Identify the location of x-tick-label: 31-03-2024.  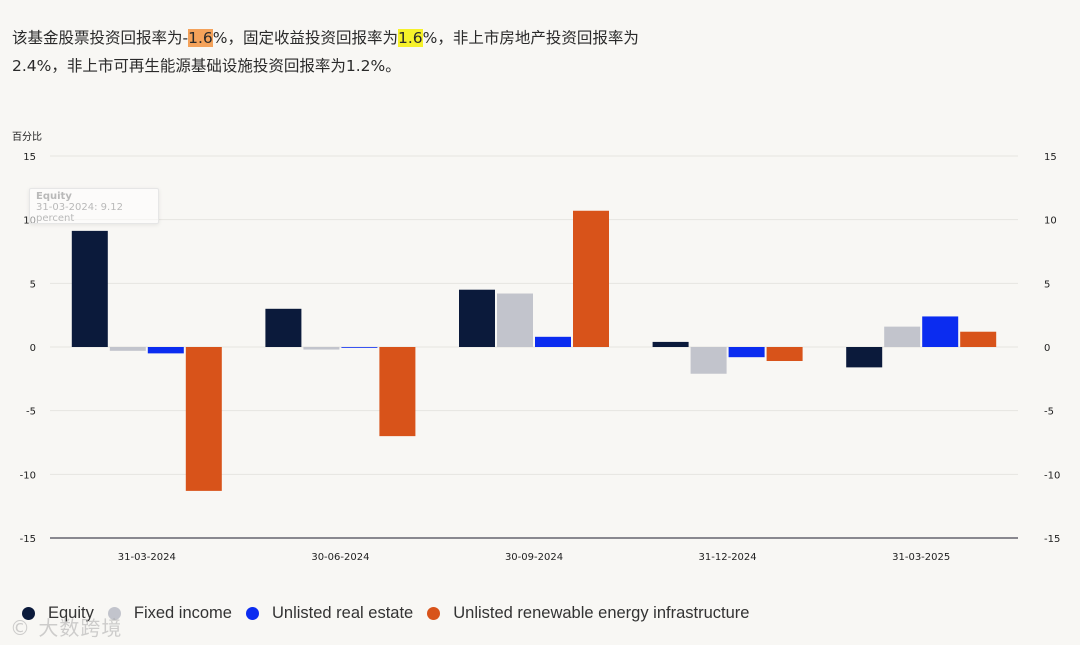
(147, 556).